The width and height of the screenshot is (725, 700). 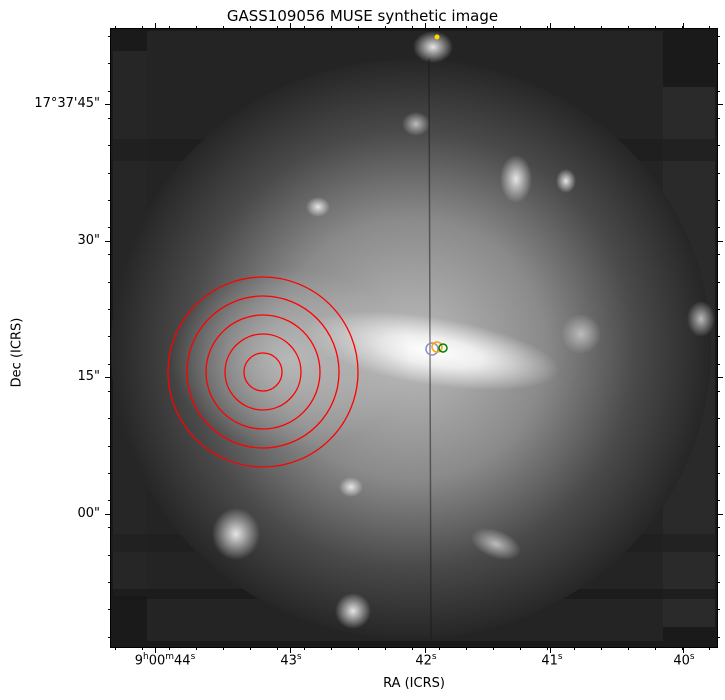 What do you see at coordinates (684, 660) in the screenshot?
I see `x-tick-label-ra: 40s` at bounding box center [684, 660].